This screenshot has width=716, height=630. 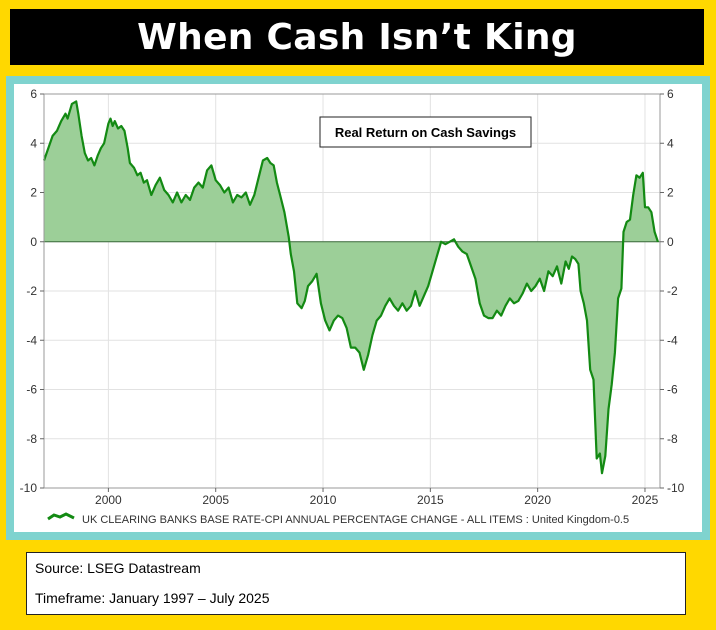 What do you see at coordinates (33, 193) in the screenshot?
I see `y-tick-label-left: 2` at bounding box center [33, 193].